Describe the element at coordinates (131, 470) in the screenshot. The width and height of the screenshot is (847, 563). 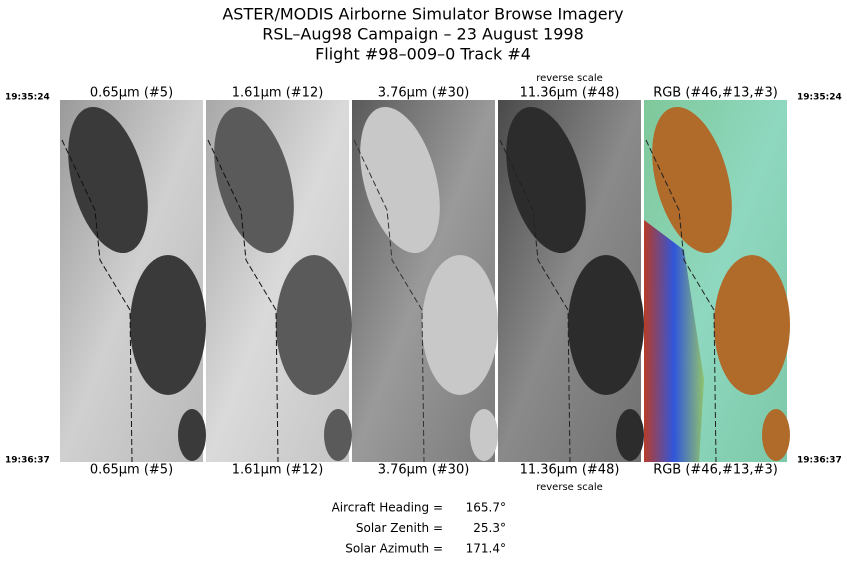
I see `band-label-bottom: 0.65µm (#5)` at that location.